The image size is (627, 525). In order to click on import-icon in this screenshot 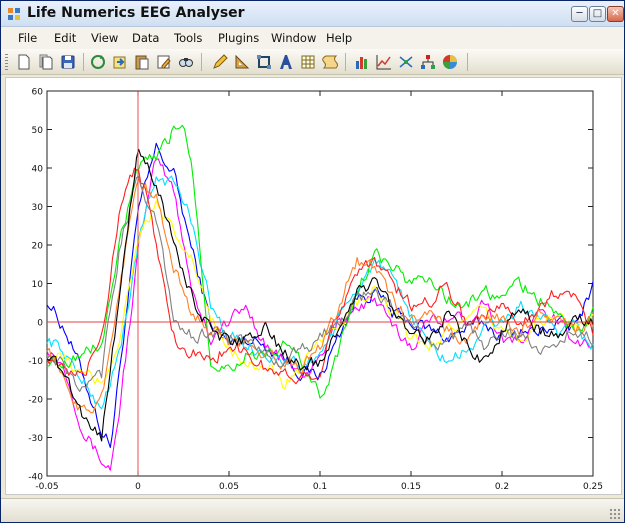, I will do `click(120, 62)`.